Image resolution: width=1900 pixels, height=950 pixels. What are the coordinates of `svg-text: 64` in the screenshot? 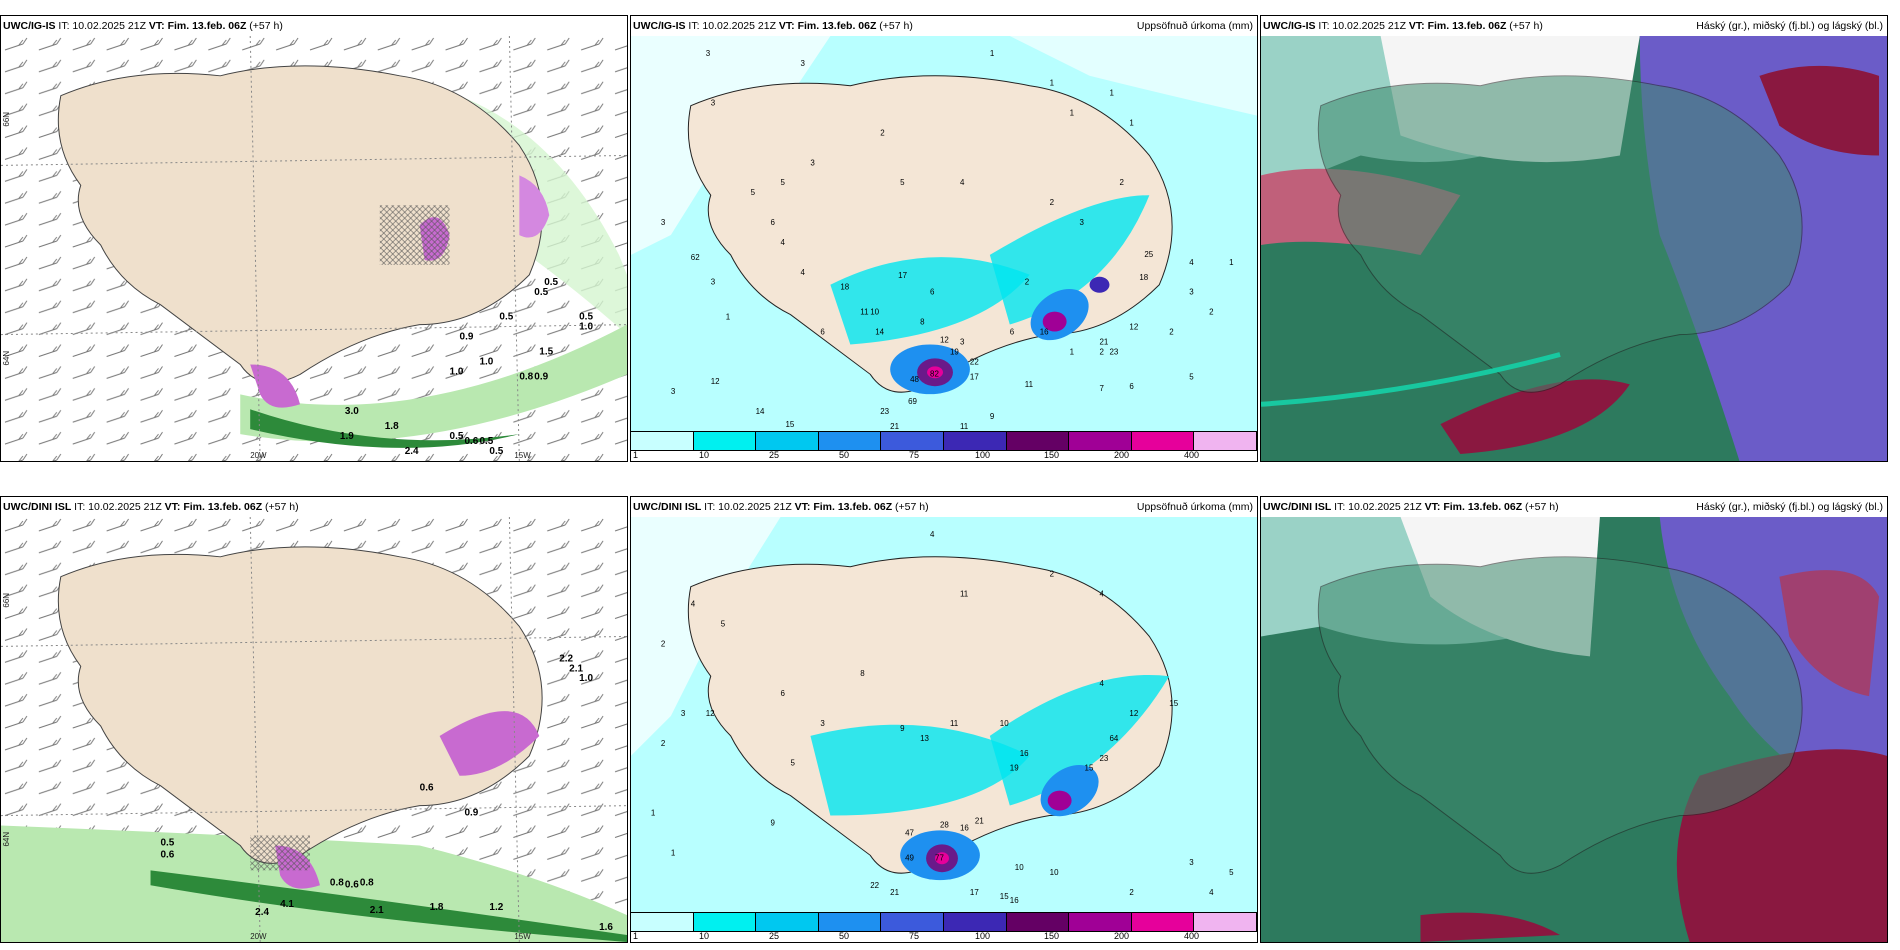 It's located at (1113, 738).